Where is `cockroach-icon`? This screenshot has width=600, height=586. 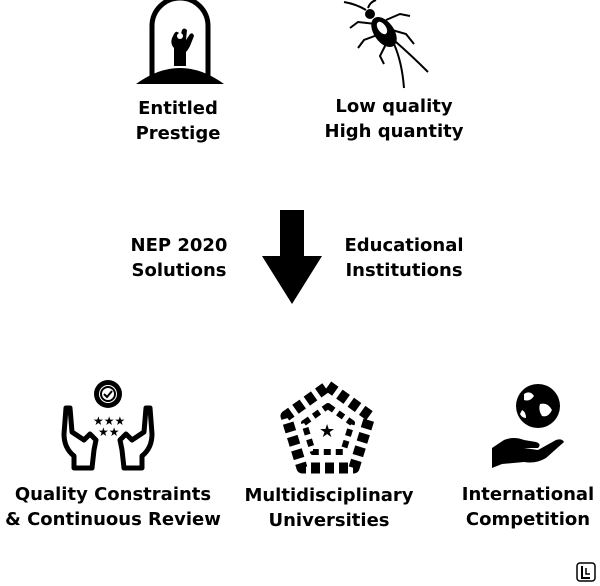
cockroach-icon is located at coordinates (390, 46).